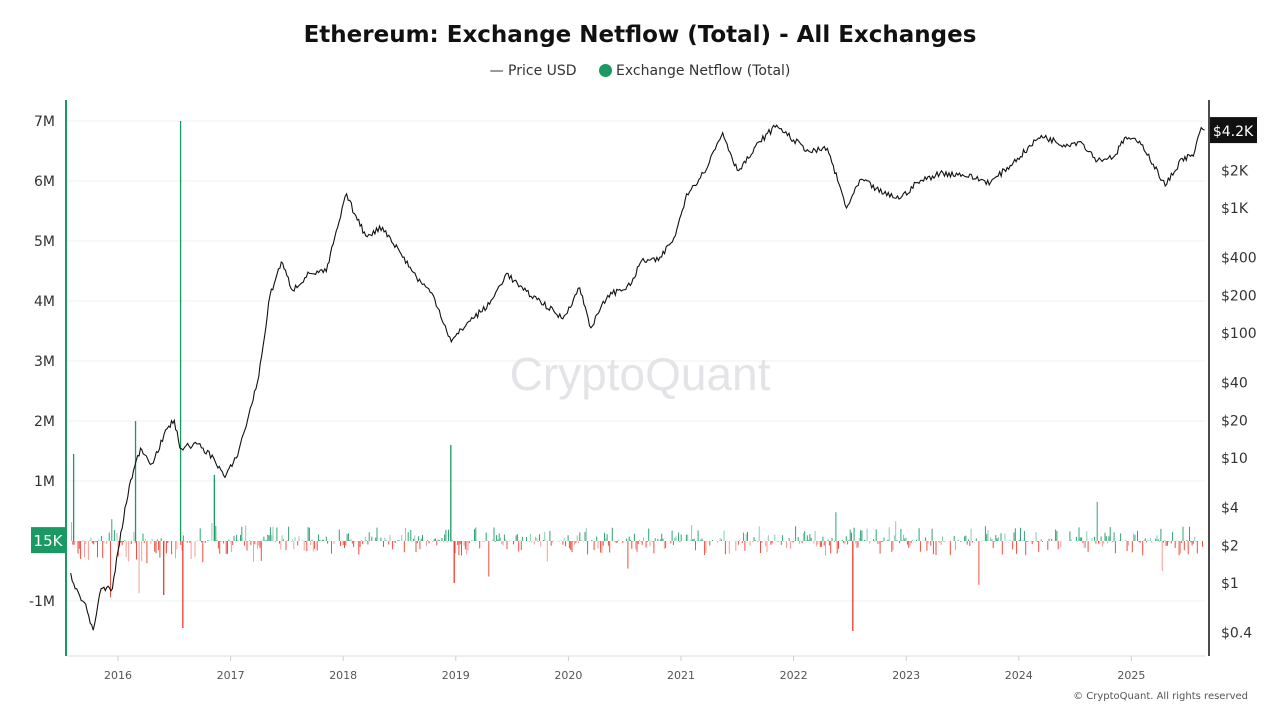 This screenshot has width=1280, height=720. I want to click on right-tick-label: $10, so click(1234, 459).